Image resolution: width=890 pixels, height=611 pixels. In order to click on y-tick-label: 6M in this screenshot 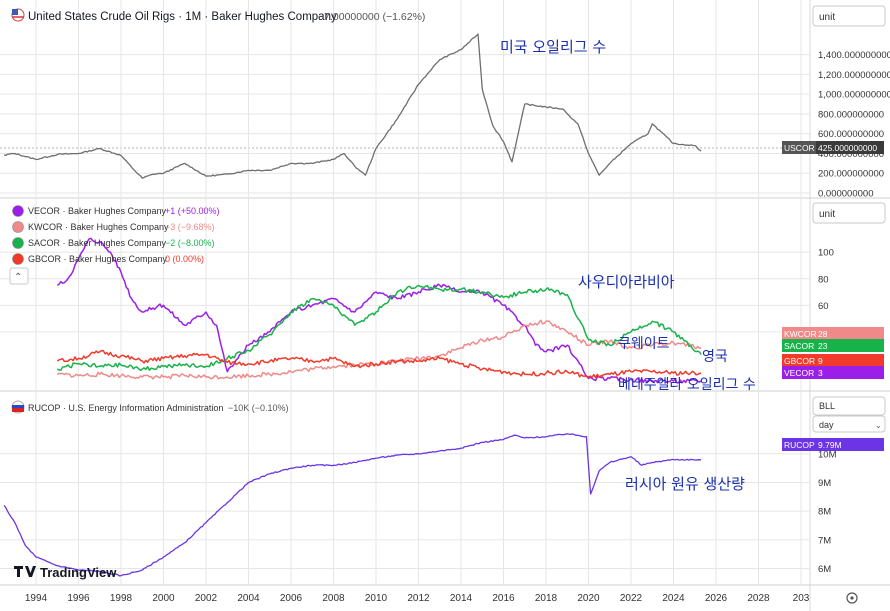, I will do `click(824, 569)`.